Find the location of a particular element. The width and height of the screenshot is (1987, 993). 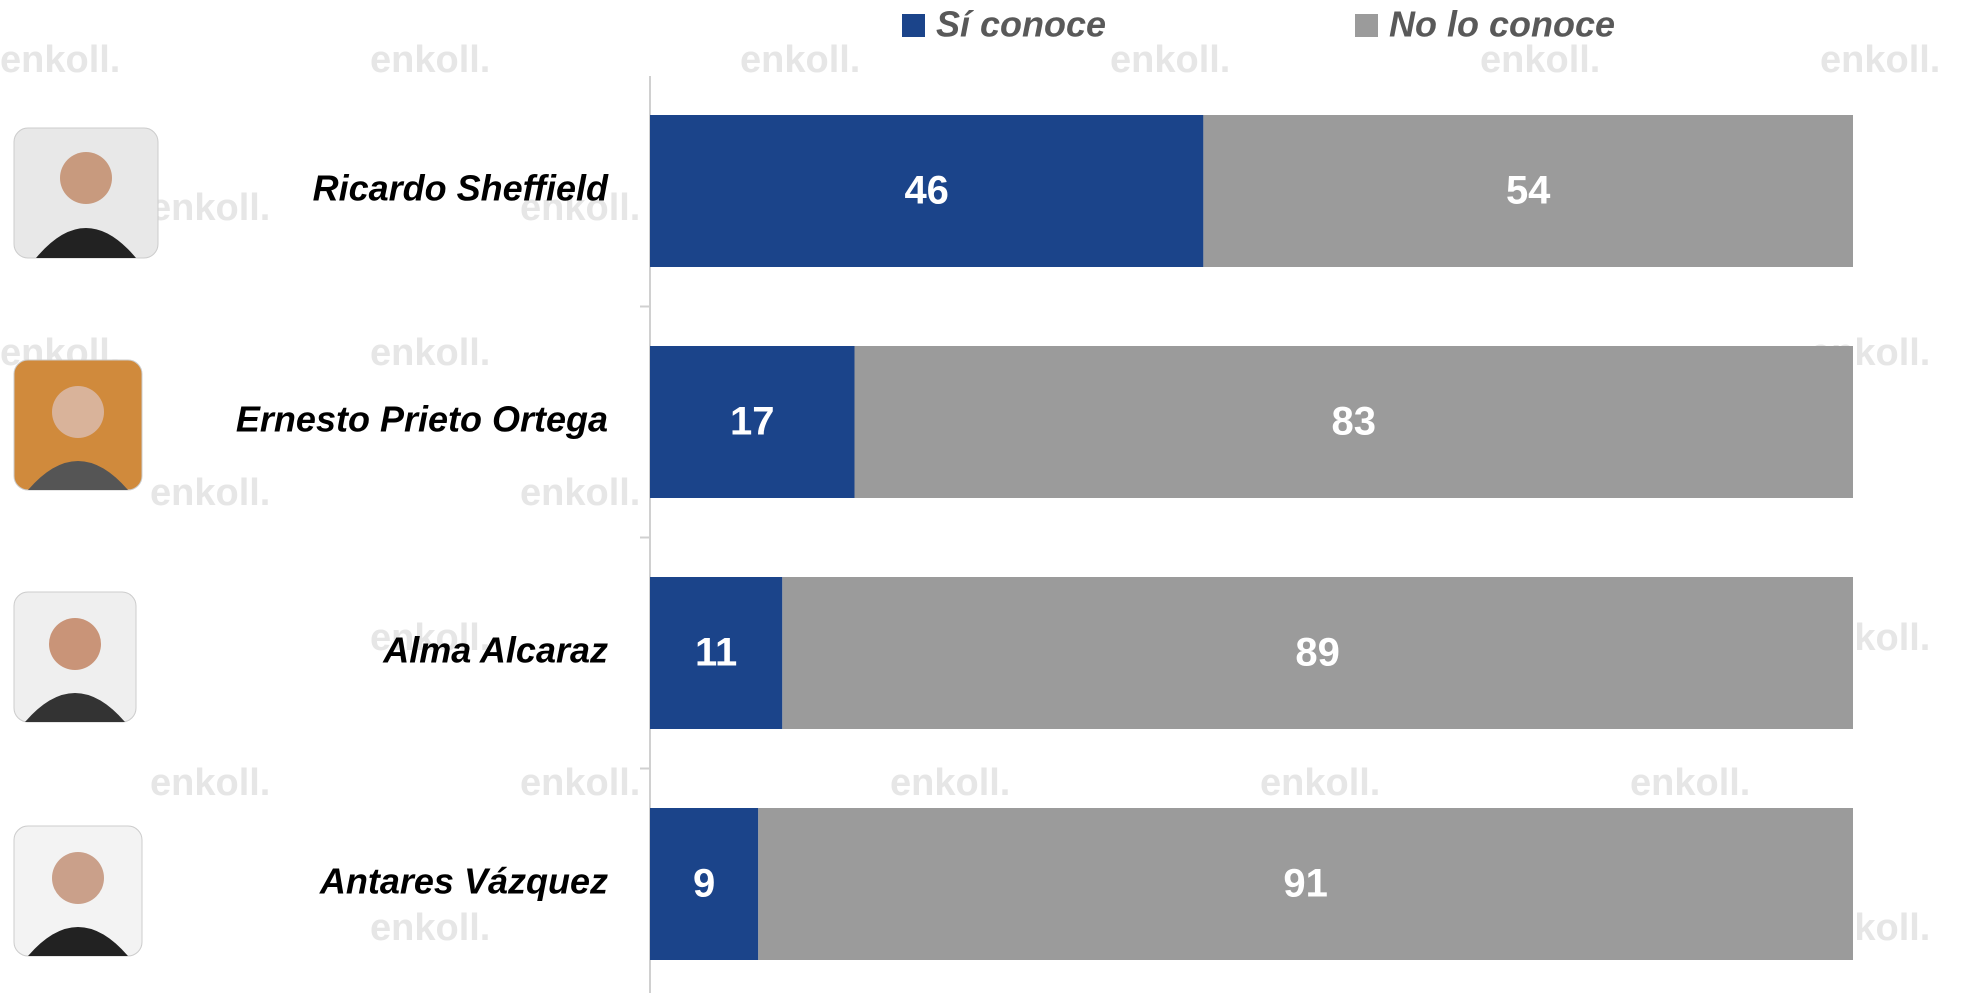

legend-label: Sí conoce is located at coordinates (1021, 24).